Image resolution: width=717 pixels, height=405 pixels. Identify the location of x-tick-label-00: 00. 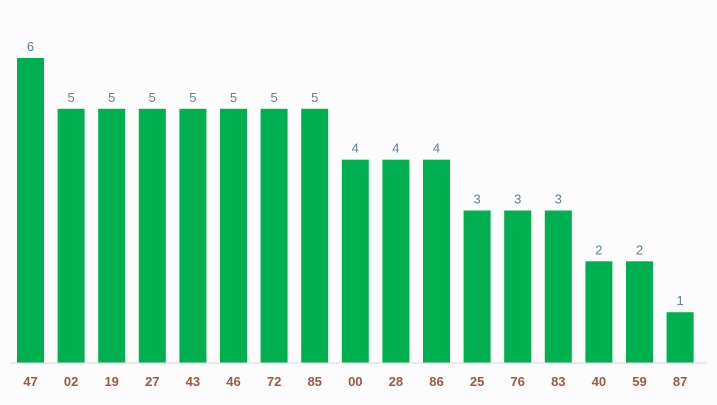
(355, 381).